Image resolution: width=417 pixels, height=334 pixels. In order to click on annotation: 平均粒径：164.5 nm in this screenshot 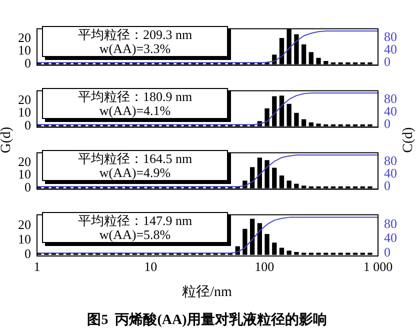, I will do `click(135, 158)`.